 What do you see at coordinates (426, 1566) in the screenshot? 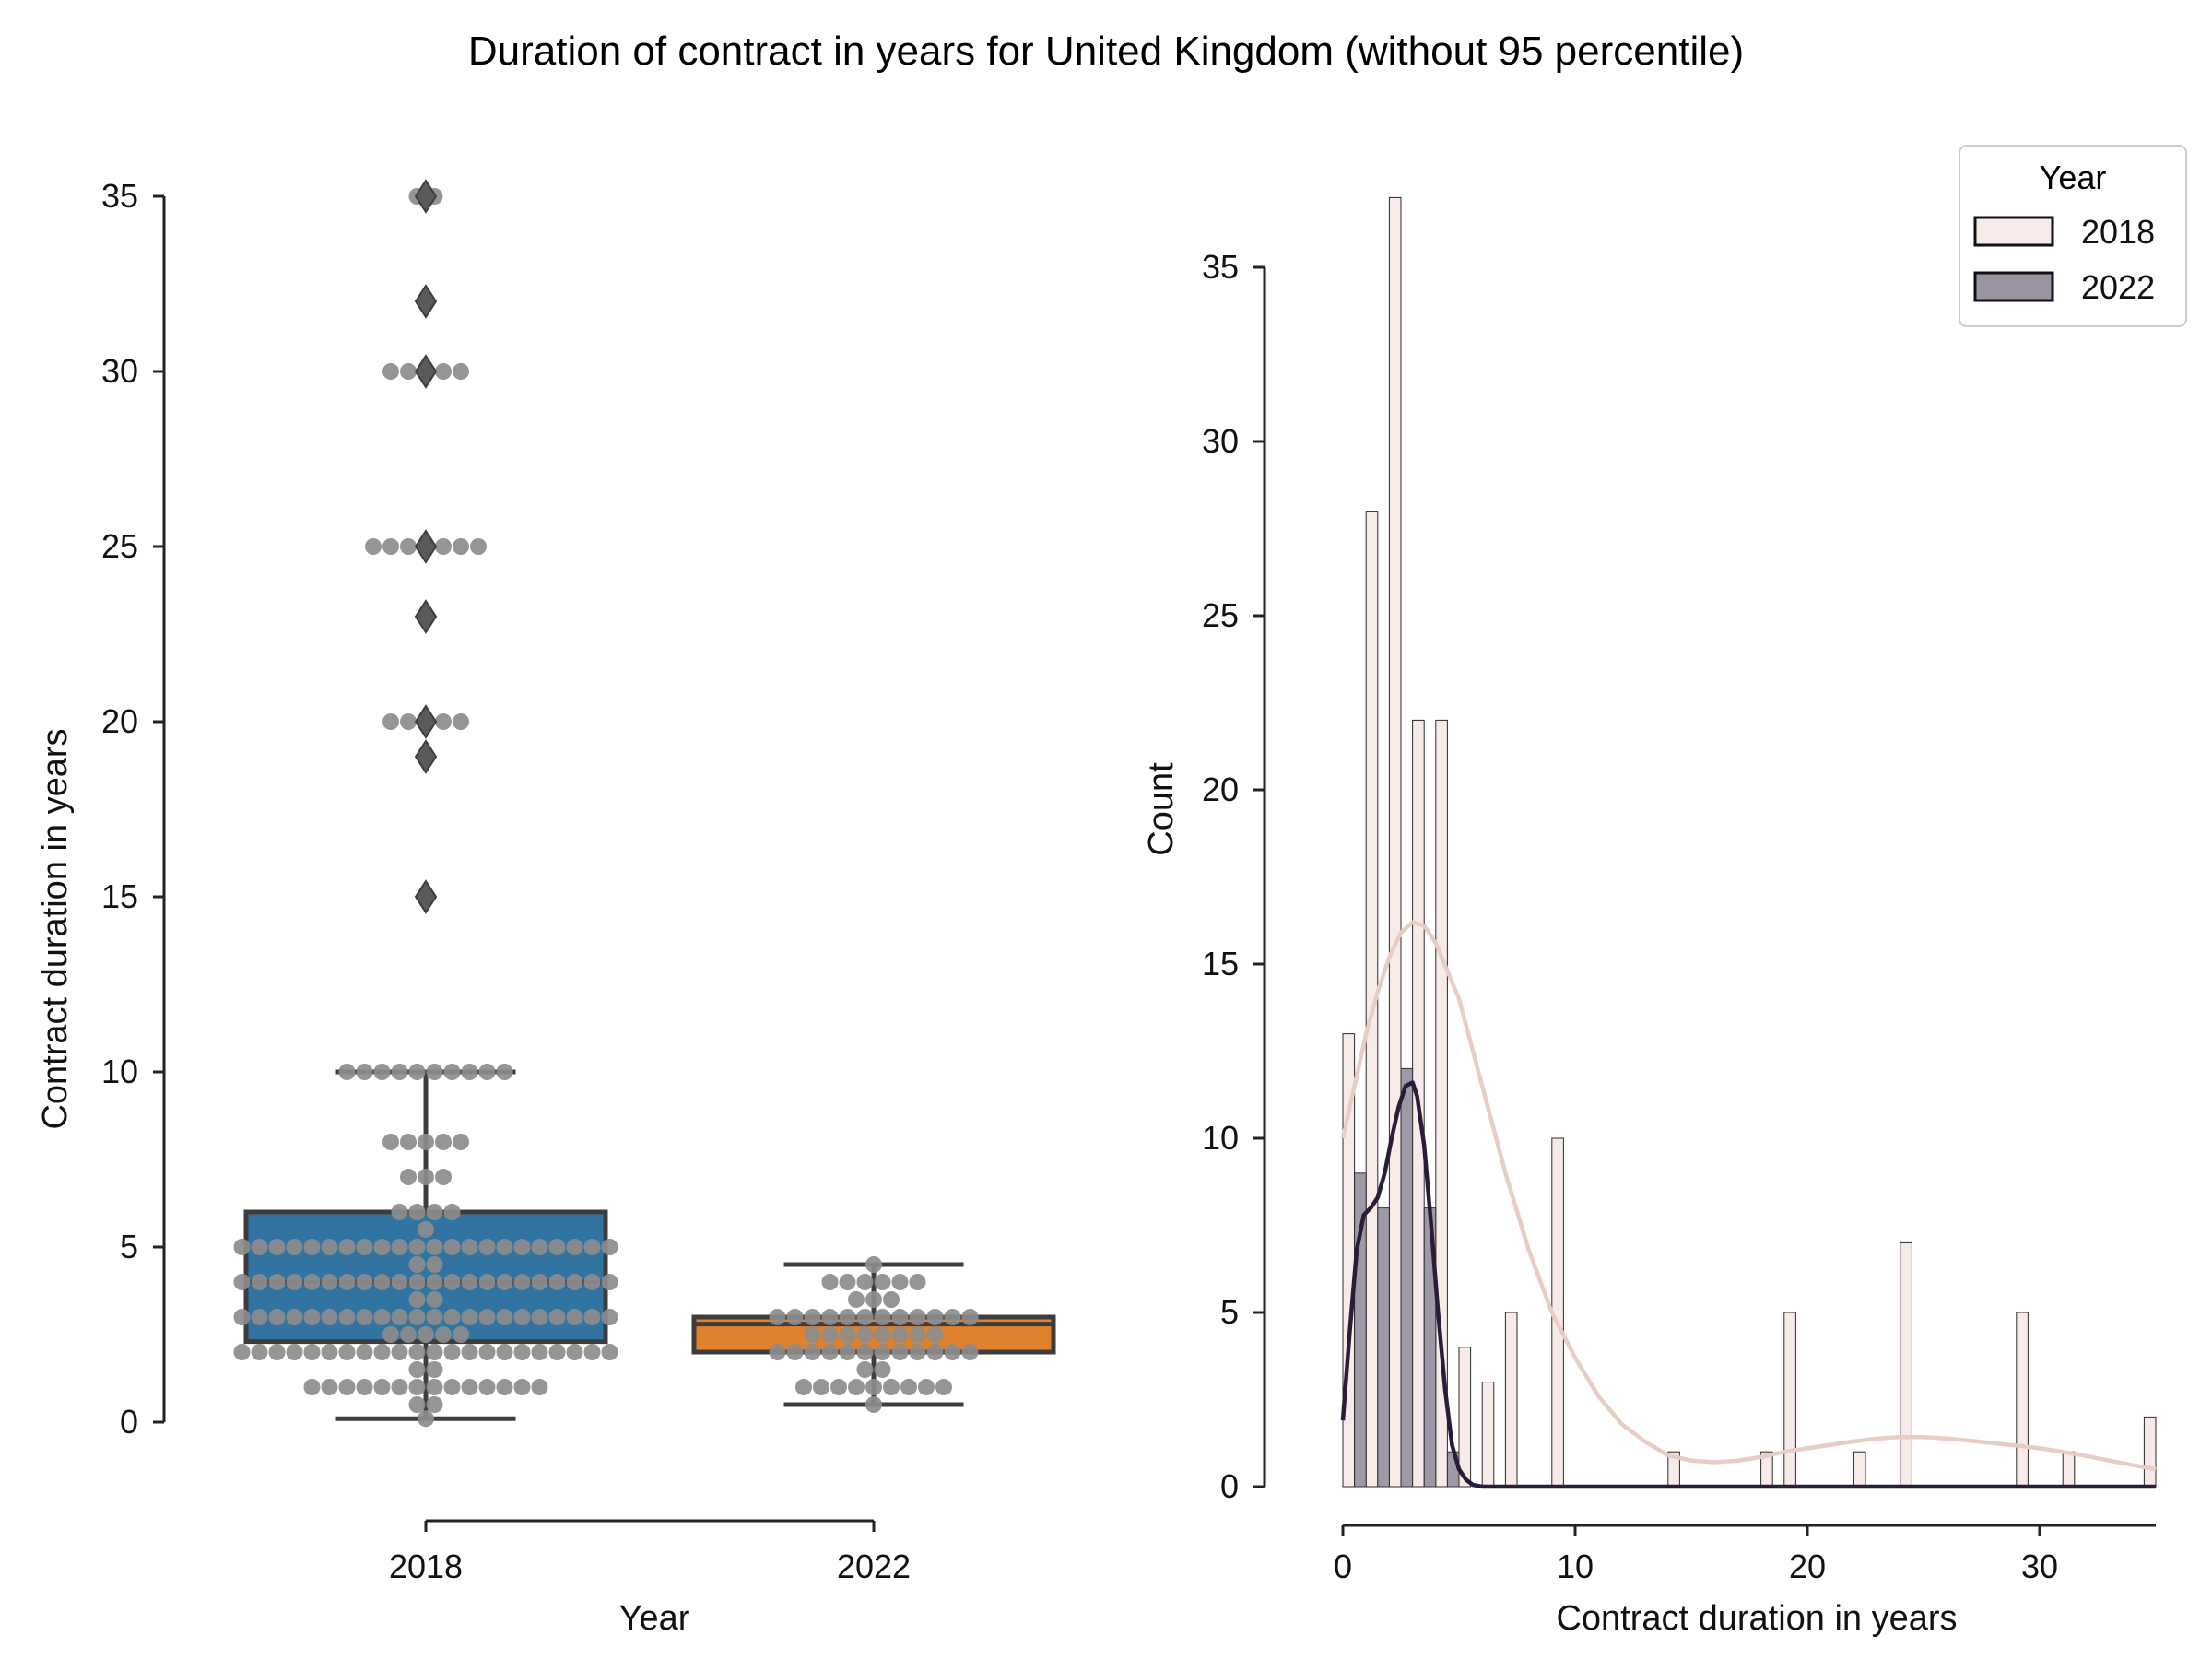
I see `x-tick-label-2018: 2018` at bounding box center [426, 1566].